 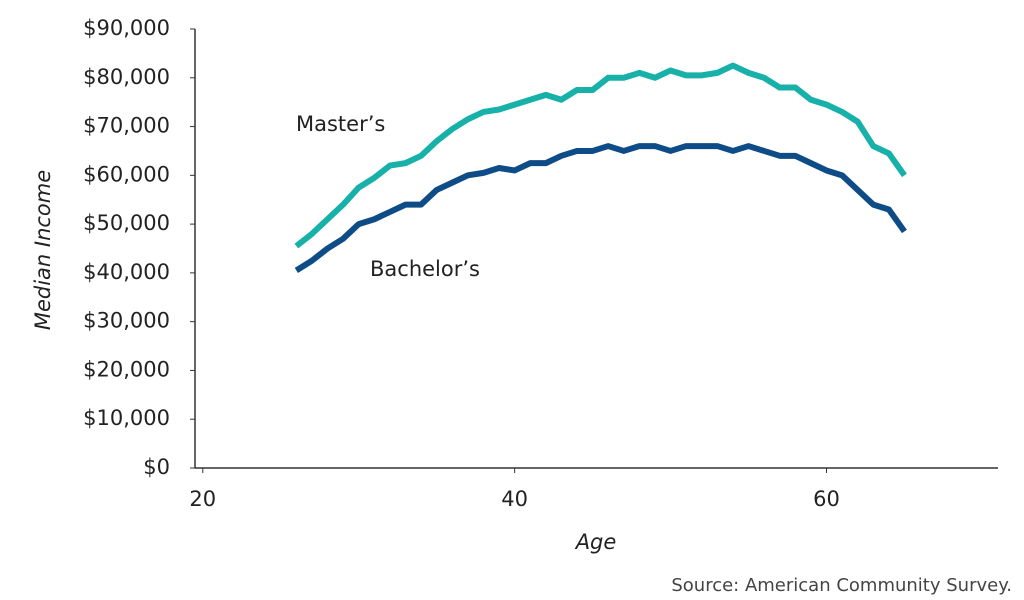 I want to click on y-tick-label: $40,000, so click(x=126, y=272).